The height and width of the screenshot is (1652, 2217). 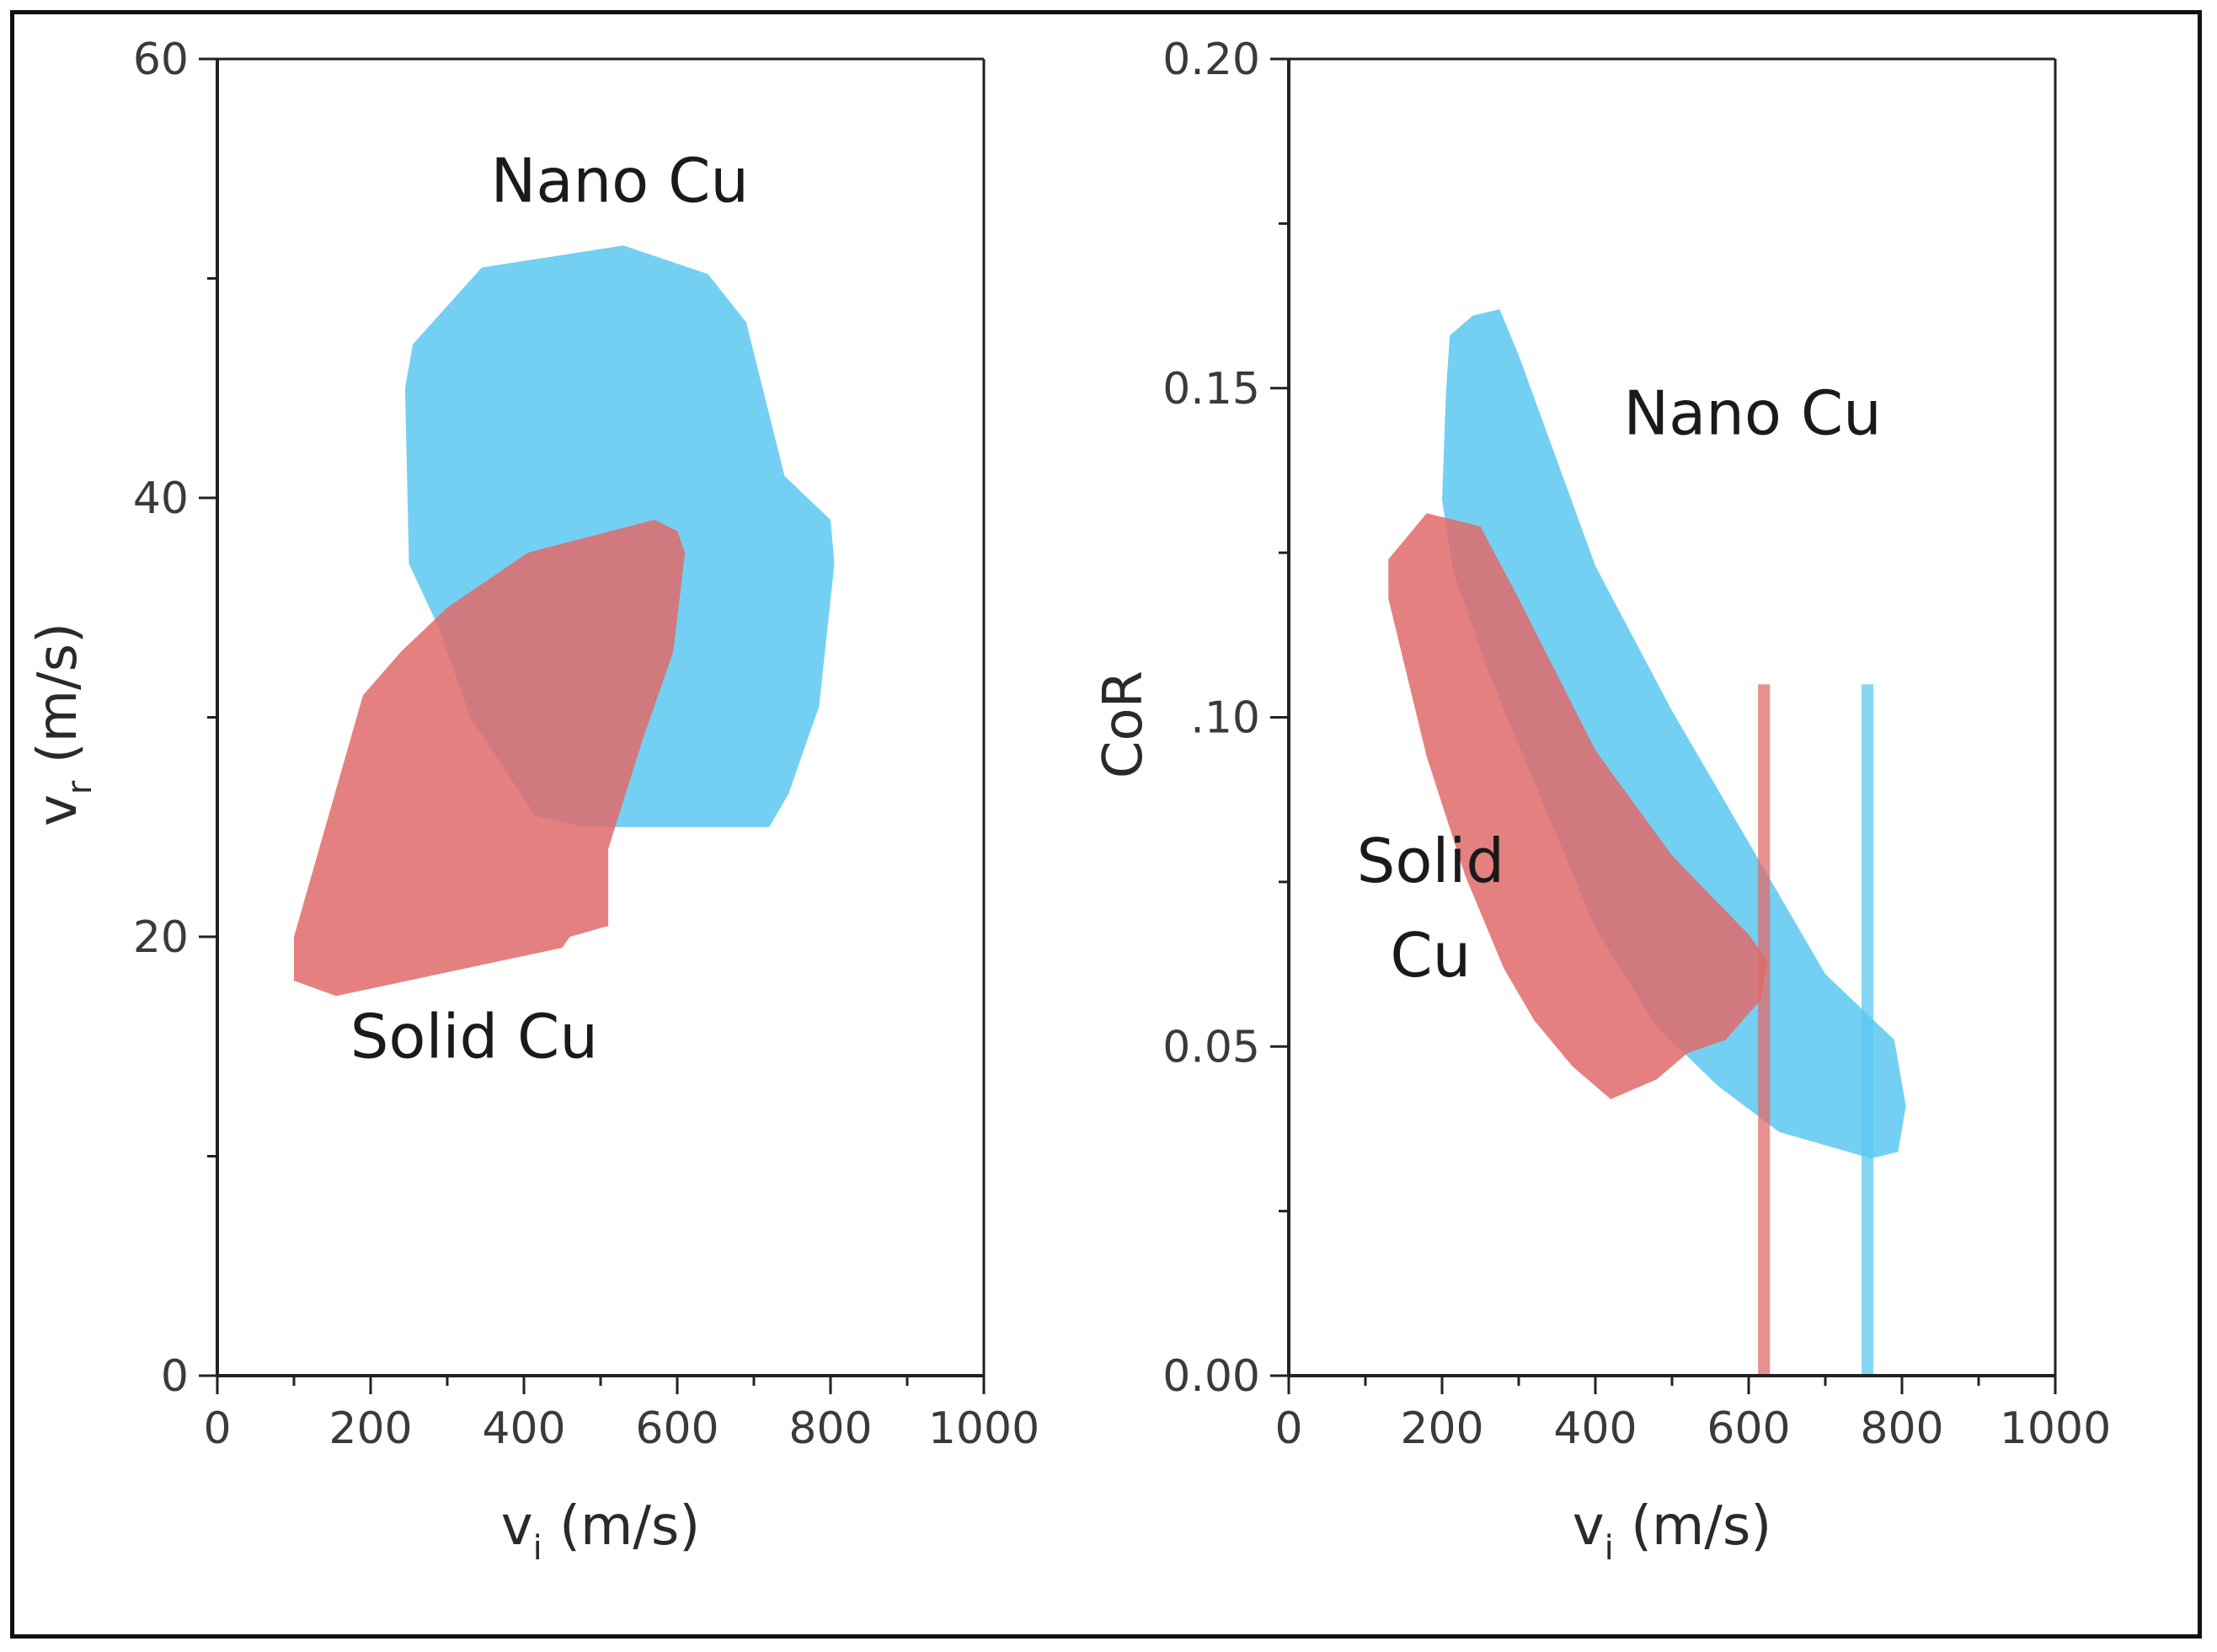 I want to click on y-tick-label: 0.05, so click(x=1211, y=1047).